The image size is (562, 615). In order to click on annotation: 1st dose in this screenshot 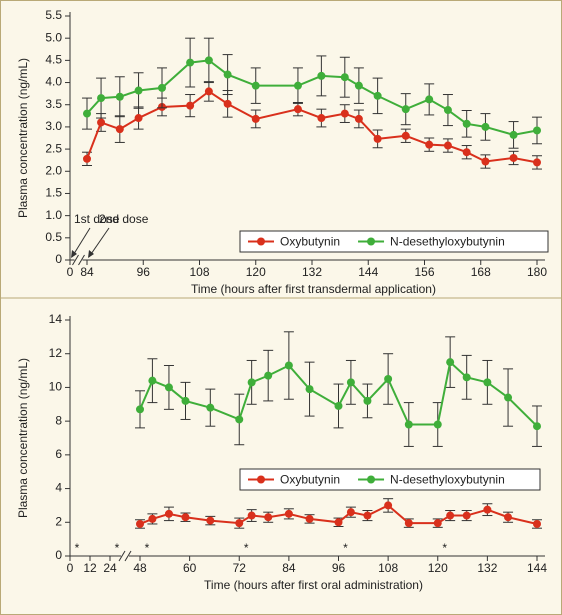, I will do `click(97, 219)`.